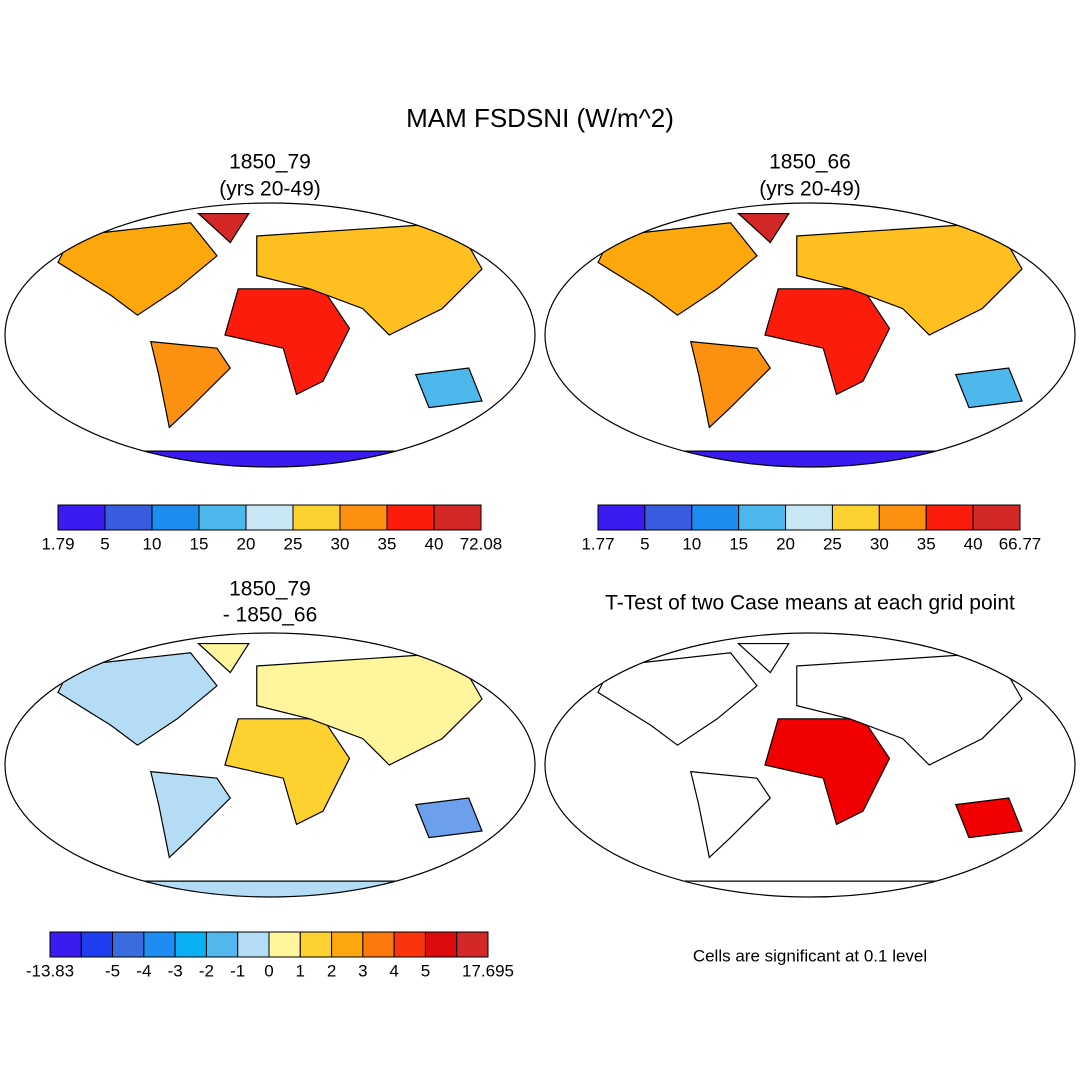 Image resolution: width=1080 pixels, height=1085 pixels. I want to click on colorbar-label: 66.77, so click(1020, 543).